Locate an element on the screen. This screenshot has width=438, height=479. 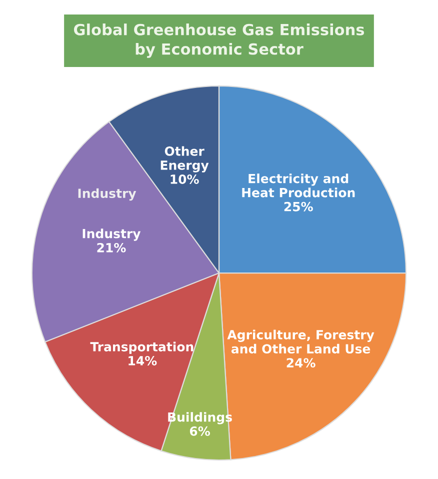
chart-title: Global Greenhouse Gas Emissions by Economic Sector is located at coordinates (219, 41).